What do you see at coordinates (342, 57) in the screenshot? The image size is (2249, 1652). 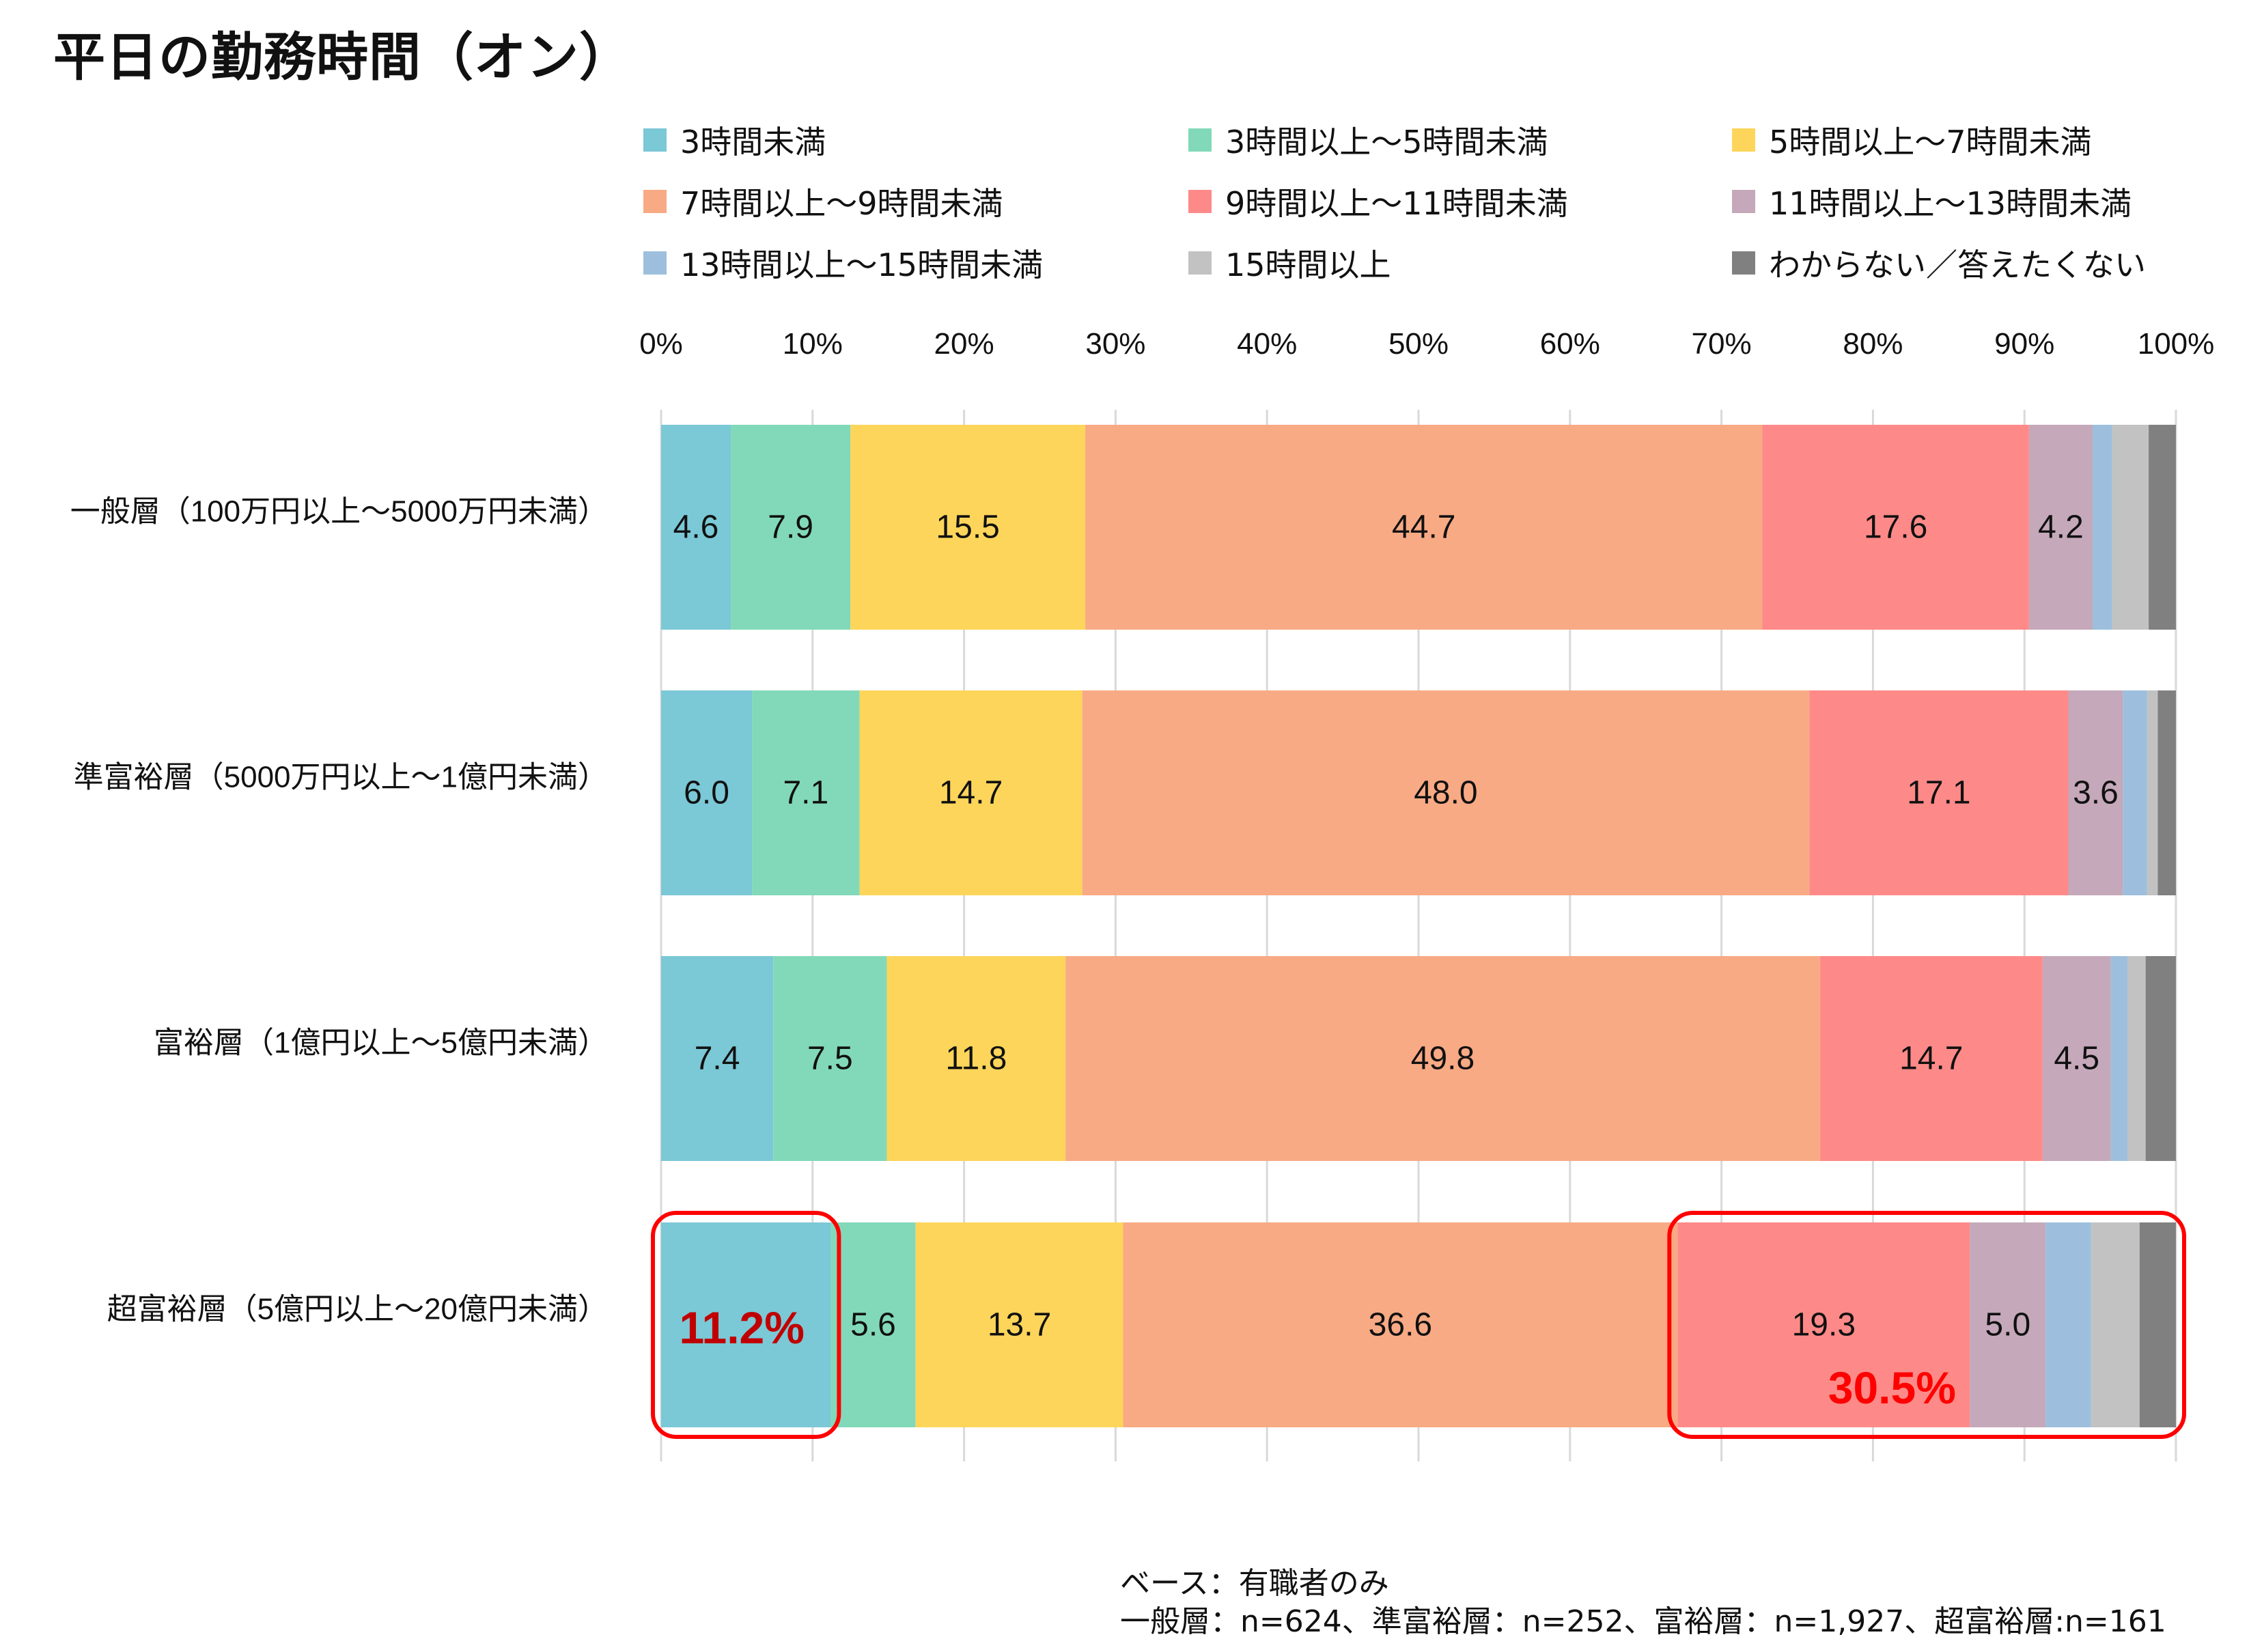 I see `page-title: 平日の勤務時間（オン）` at bounding box center [342, 57].